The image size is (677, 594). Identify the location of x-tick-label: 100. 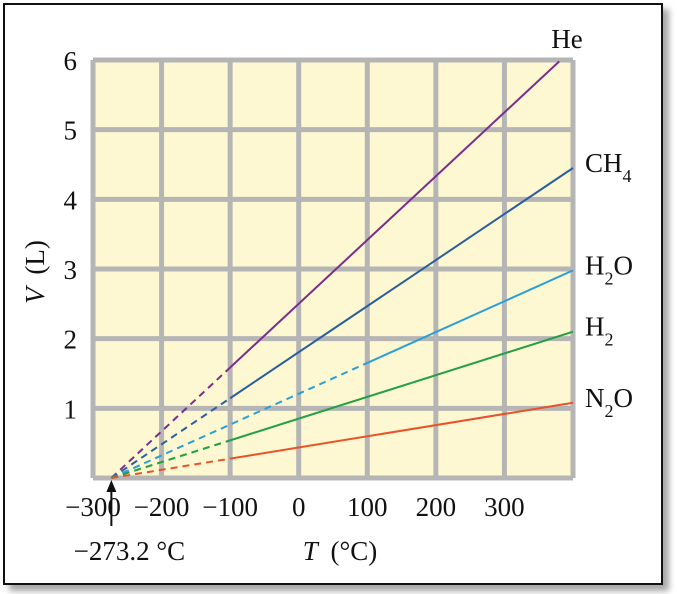
(367, 507).